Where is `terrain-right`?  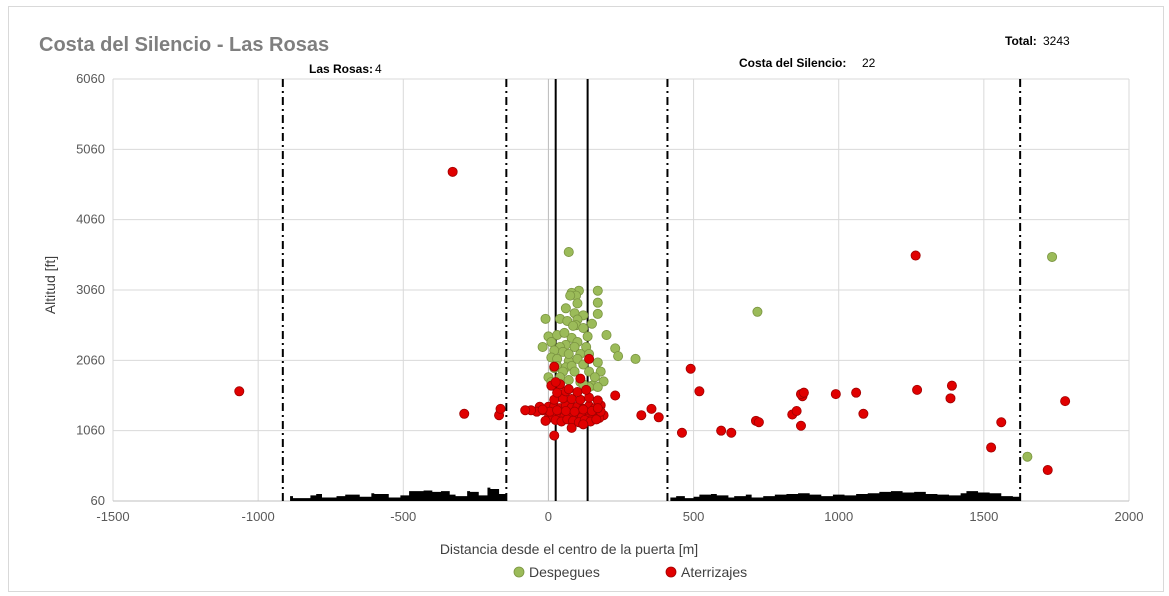
terrain-right is located at coordinates (844, 496).